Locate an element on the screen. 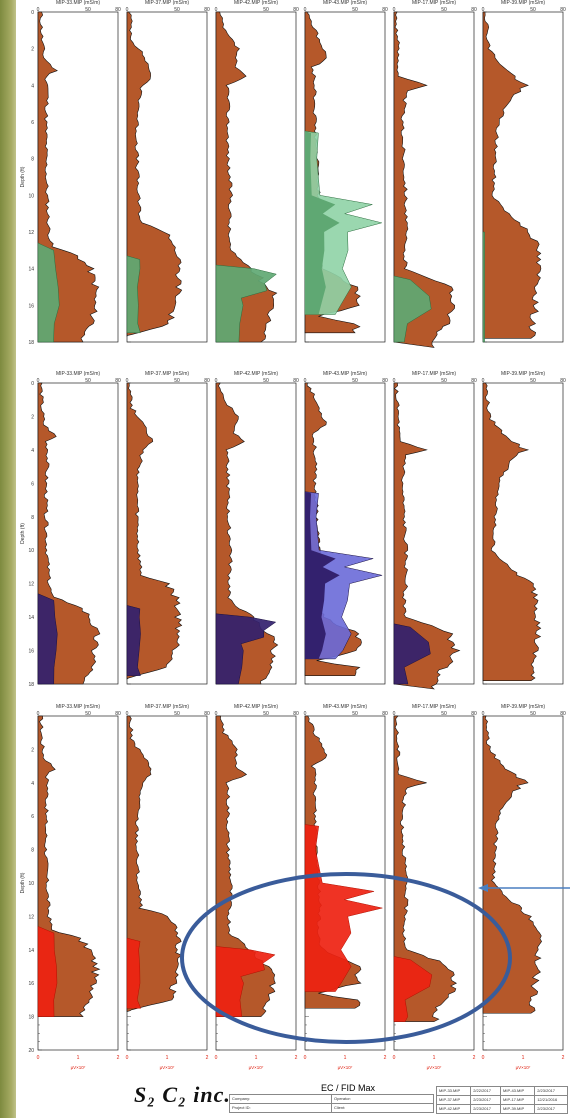  column-title: MIP-39.MIP (mS/m) is located at coordinates (523, 374).